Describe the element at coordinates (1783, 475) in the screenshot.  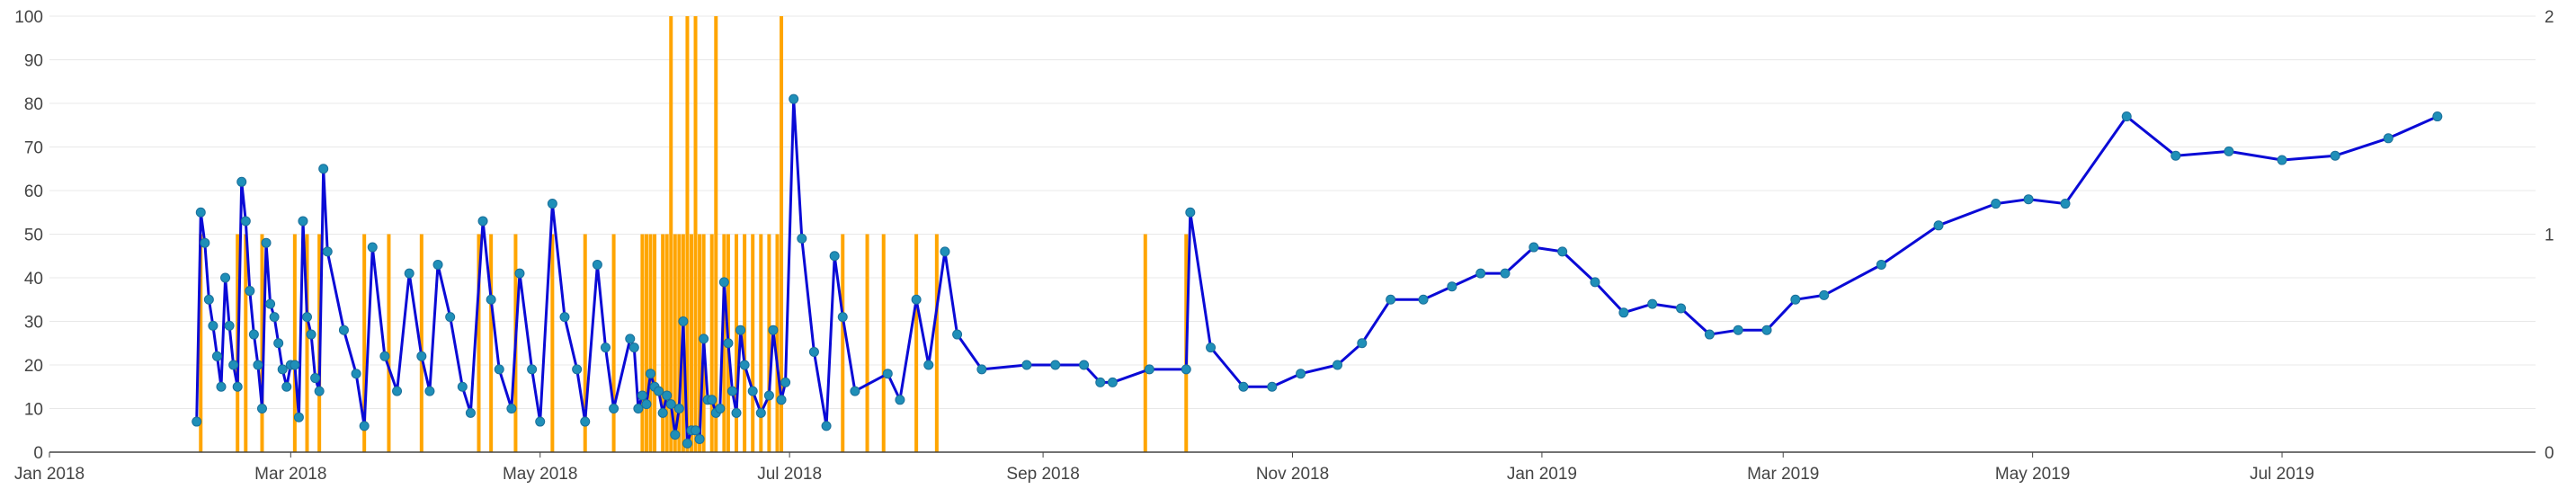
I see `x-tick-label: Mar 2019` at that location.